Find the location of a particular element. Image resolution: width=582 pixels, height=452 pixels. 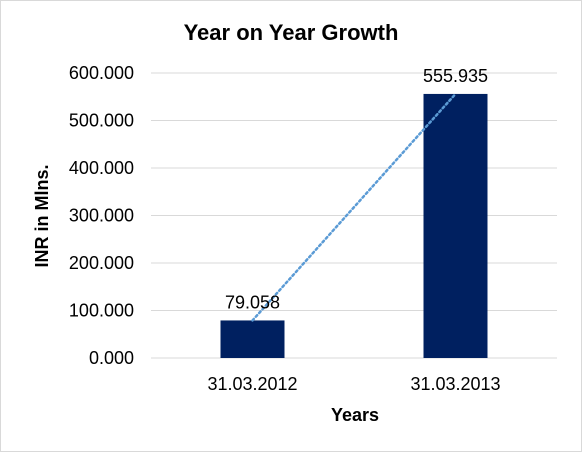

data-label: 79.058 is located at coordinates (252, 302).